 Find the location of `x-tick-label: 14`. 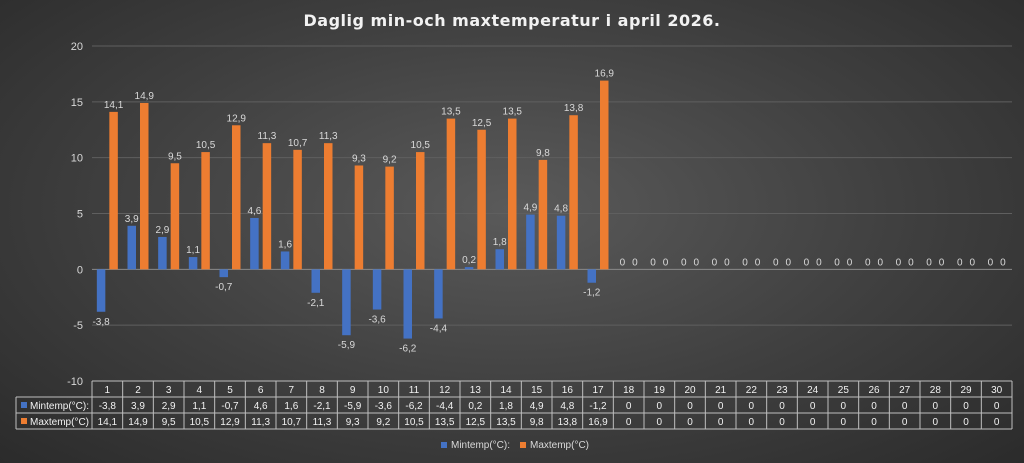

x-tick-label: 14 is located at coordinates (506, 390).